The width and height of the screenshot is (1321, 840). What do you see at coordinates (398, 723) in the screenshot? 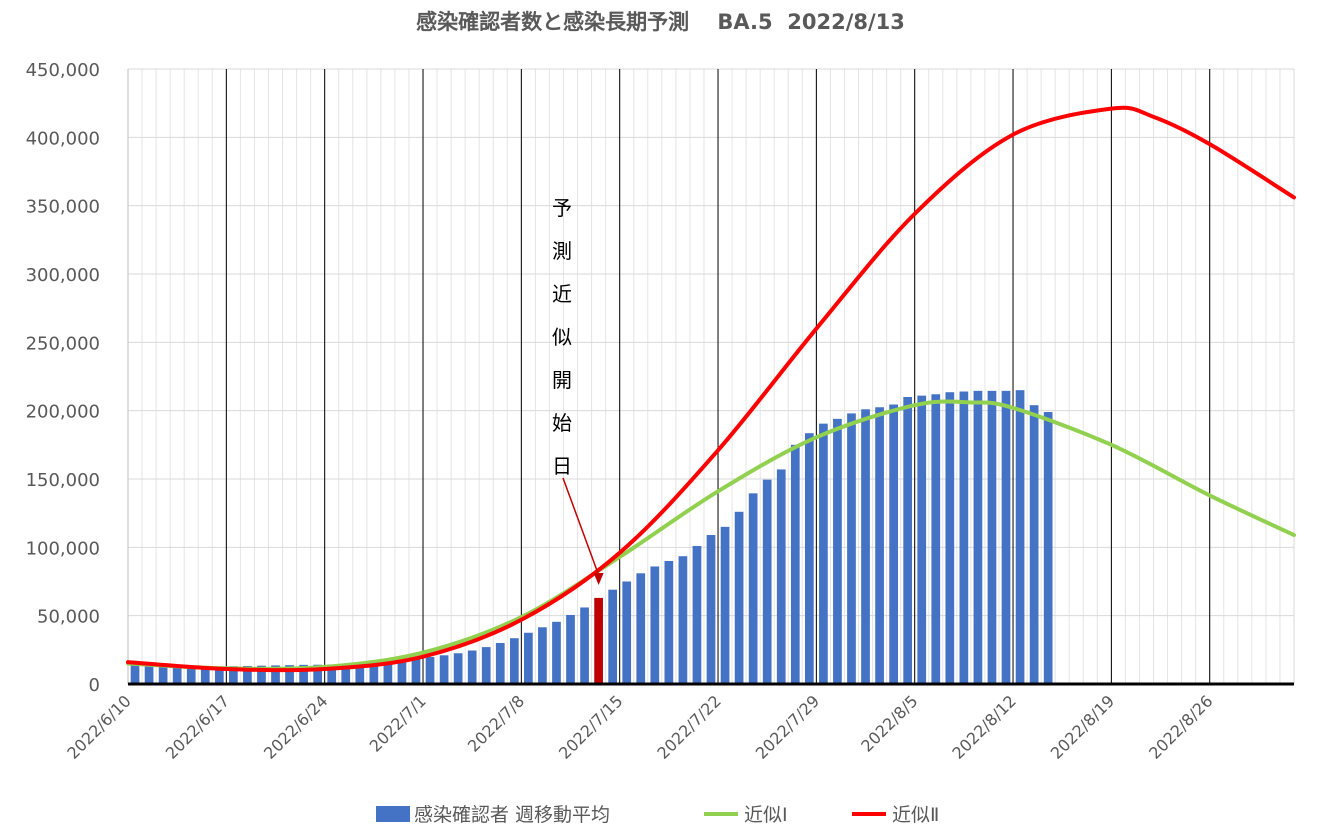
I see `x-tick-label: 2022/7/1` at bounding box center [398, 723].